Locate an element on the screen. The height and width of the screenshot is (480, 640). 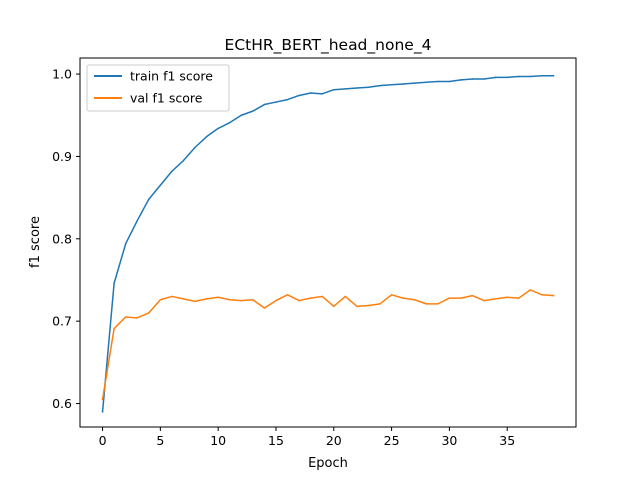
legend-box is located at coordinates (158, 88).